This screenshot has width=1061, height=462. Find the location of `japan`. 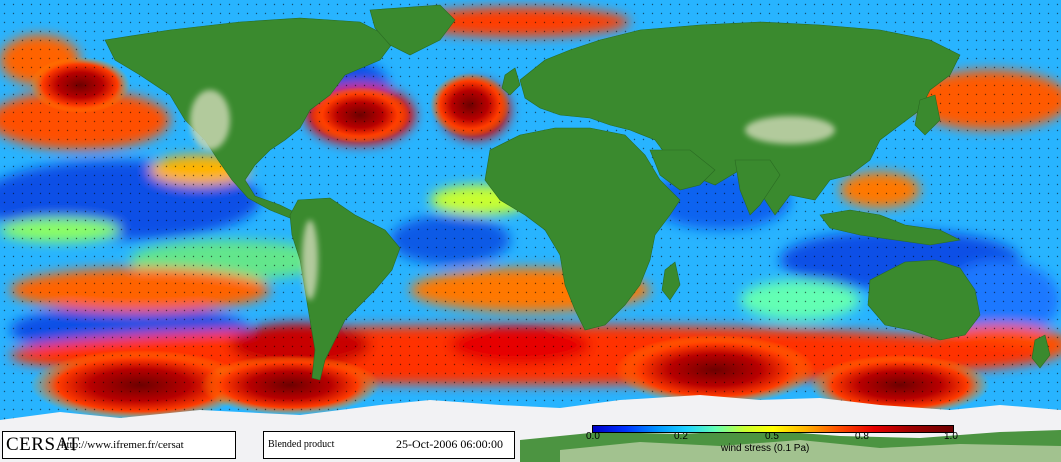

japan is located at coordinates (927, 115).